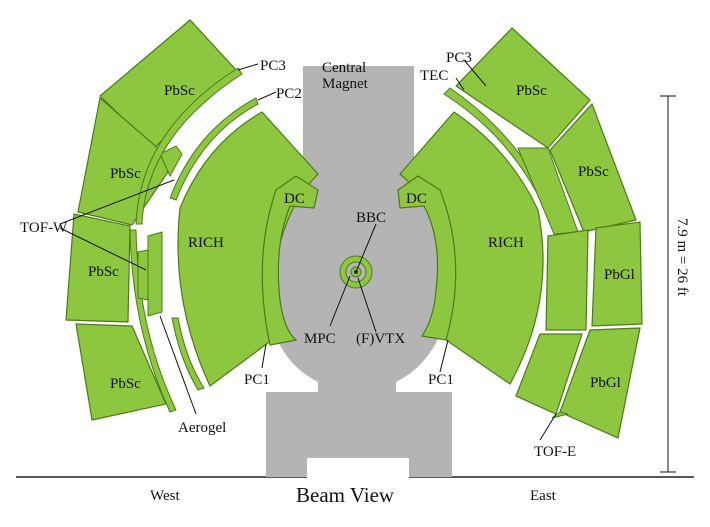  I want to click on label-pbgl-east-2: PbGl, so click(605, 383).